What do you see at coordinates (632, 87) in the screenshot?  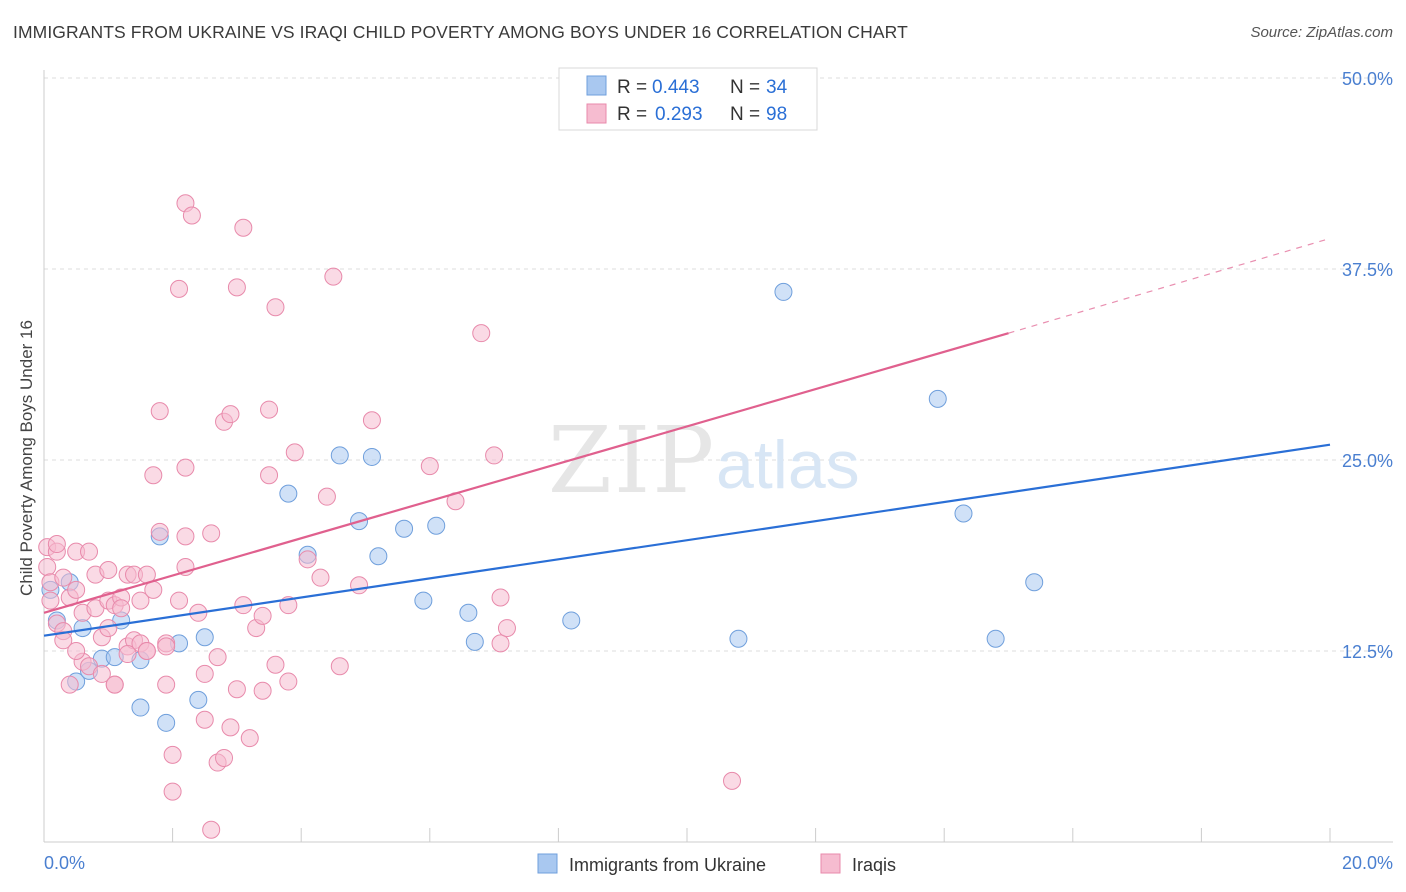 I see `legend-r-label-ukraine: R =` at bounding box center [632, 87].